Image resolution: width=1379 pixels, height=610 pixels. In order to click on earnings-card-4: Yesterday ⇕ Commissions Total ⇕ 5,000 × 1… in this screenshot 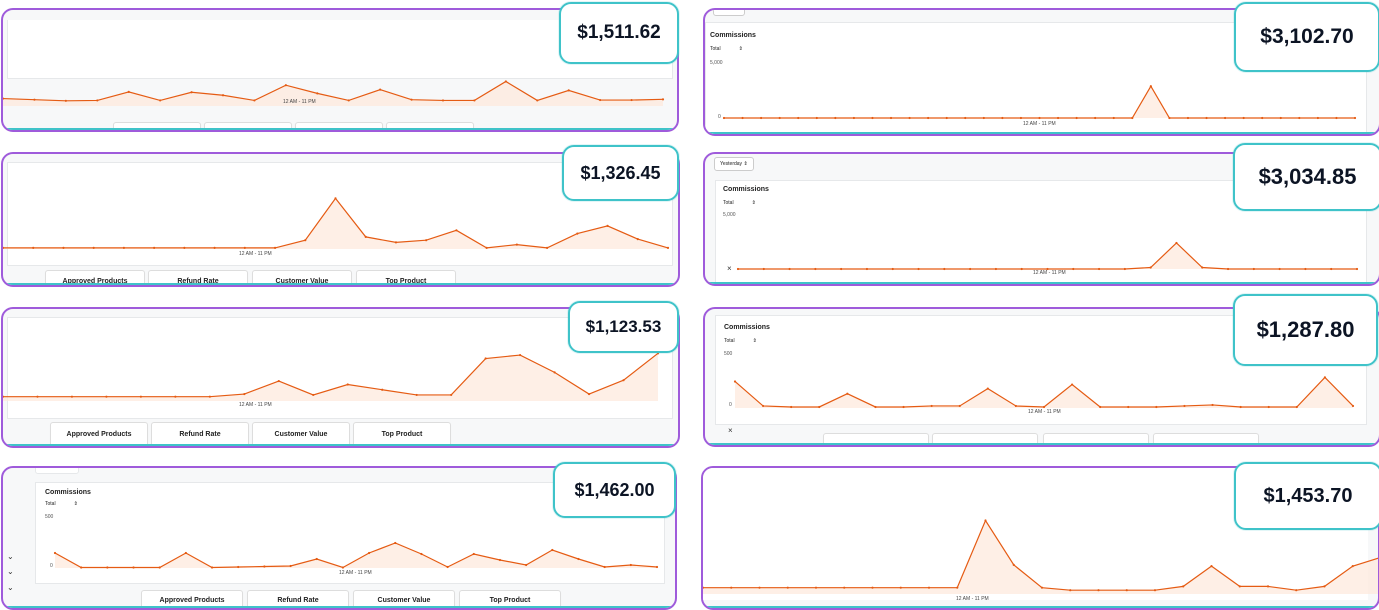, I will do `click(1041, 219)`.